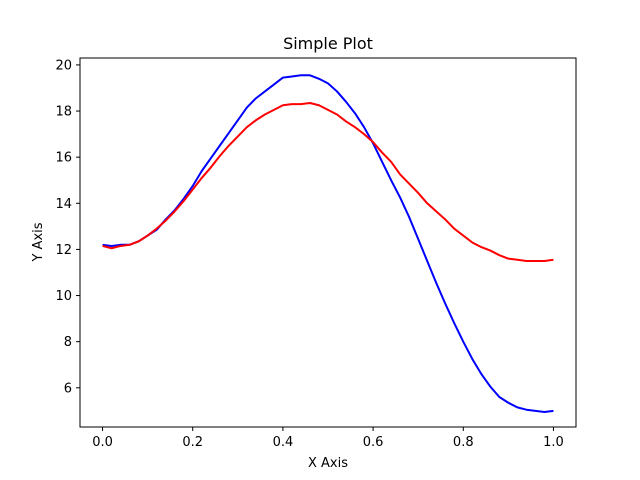  What do you see at coordinates (553, 442) in the screenshot?
I see `x-tick-label: 1.0` at bounding box center [553, 442].